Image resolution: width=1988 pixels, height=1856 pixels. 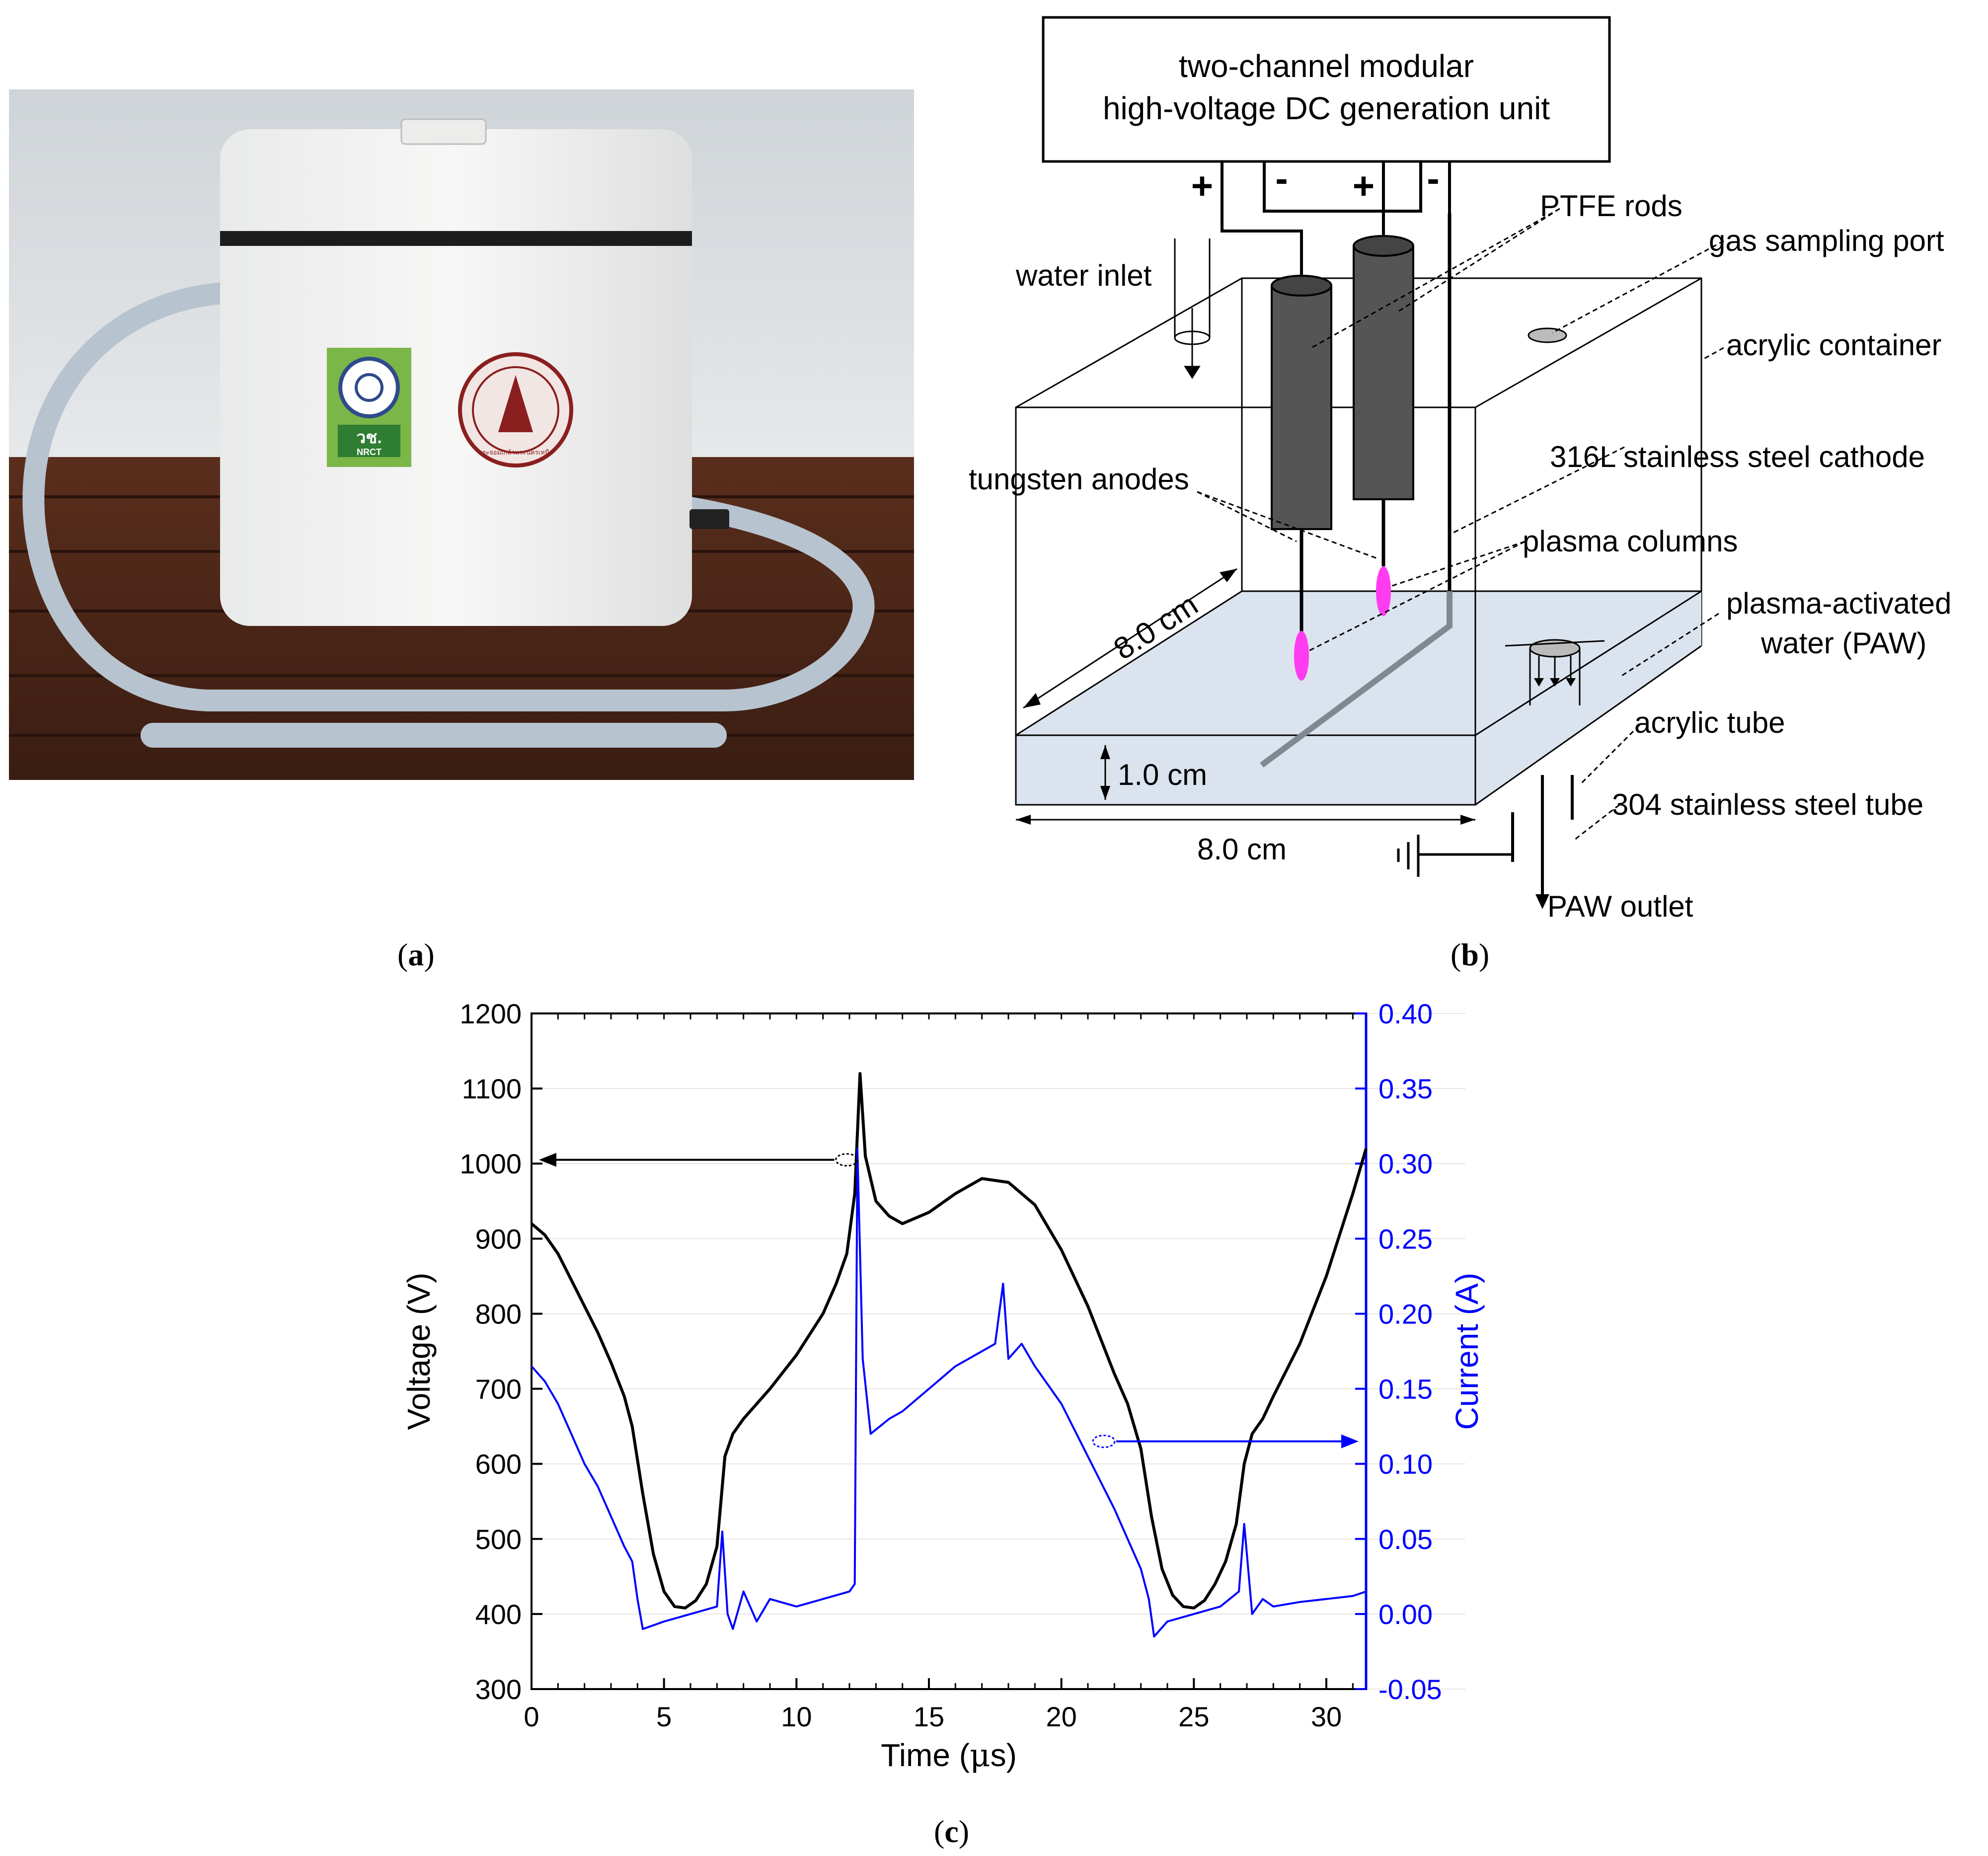 What do you see at coordinates (1467, 1351) in the screenshot?
I see `y-right-axis-label: Current (A)` at bounding box center [1467, 1351].